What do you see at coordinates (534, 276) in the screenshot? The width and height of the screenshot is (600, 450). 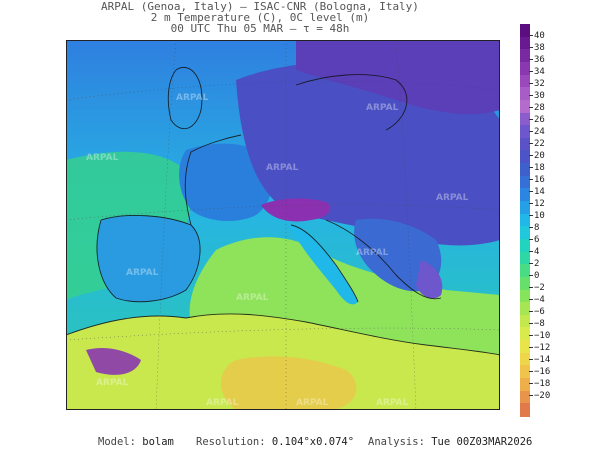 I see `colorbar-tick-label: 0` at bounding box center [534, 276].